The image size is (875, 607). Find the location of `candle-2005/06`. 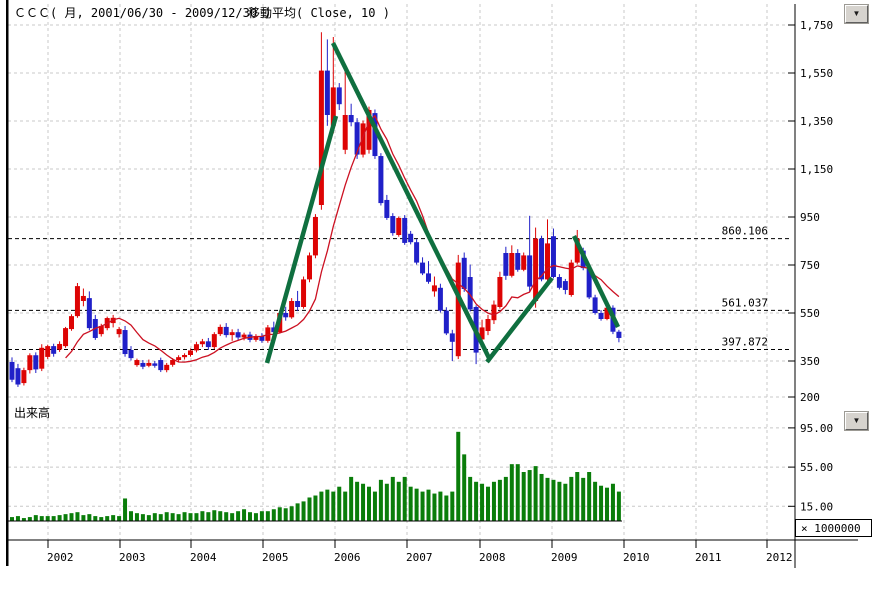

candle-2005/06 is located at coordinates (298, 301).